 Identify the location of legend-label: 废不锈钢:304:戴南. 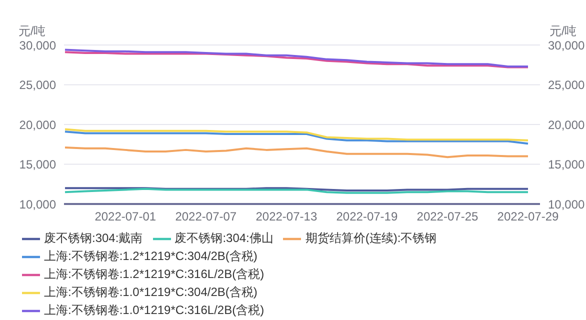
(93, 238).